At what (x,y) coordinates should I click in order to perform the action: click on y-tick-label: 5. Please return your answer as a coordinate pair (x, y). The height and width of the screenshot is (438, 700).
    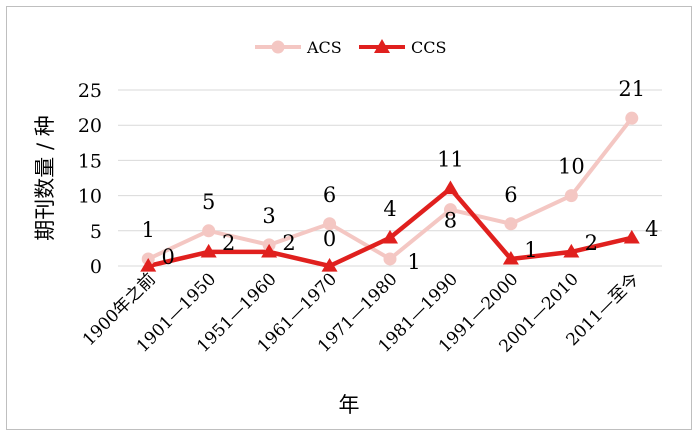
    Looking at the image, I should click on (96, 232).